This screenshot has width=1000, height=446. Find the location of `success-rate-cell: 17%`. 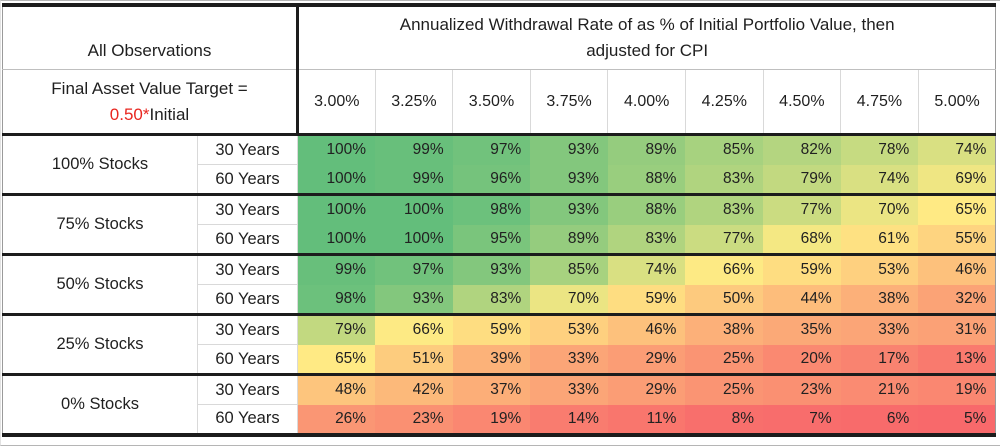

success-rate-cell: 17% is located at coordinates (879, 359).